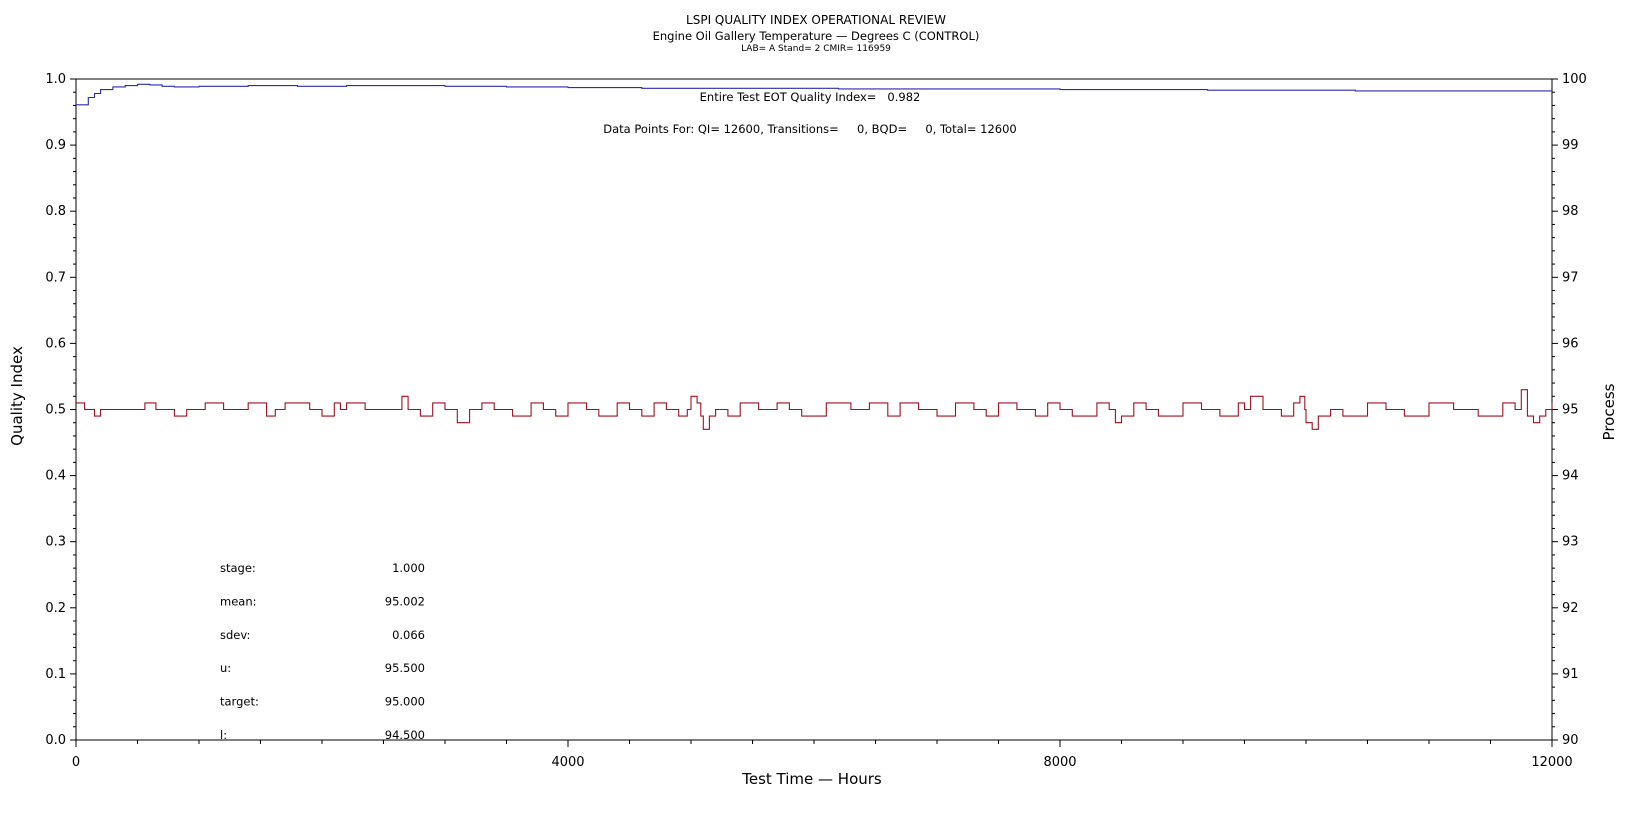 This screenshot has width=1632, height=819. Describe the element at coordinates (238, 568) in the screenshot. I see `stat-label: stage:` at that location.